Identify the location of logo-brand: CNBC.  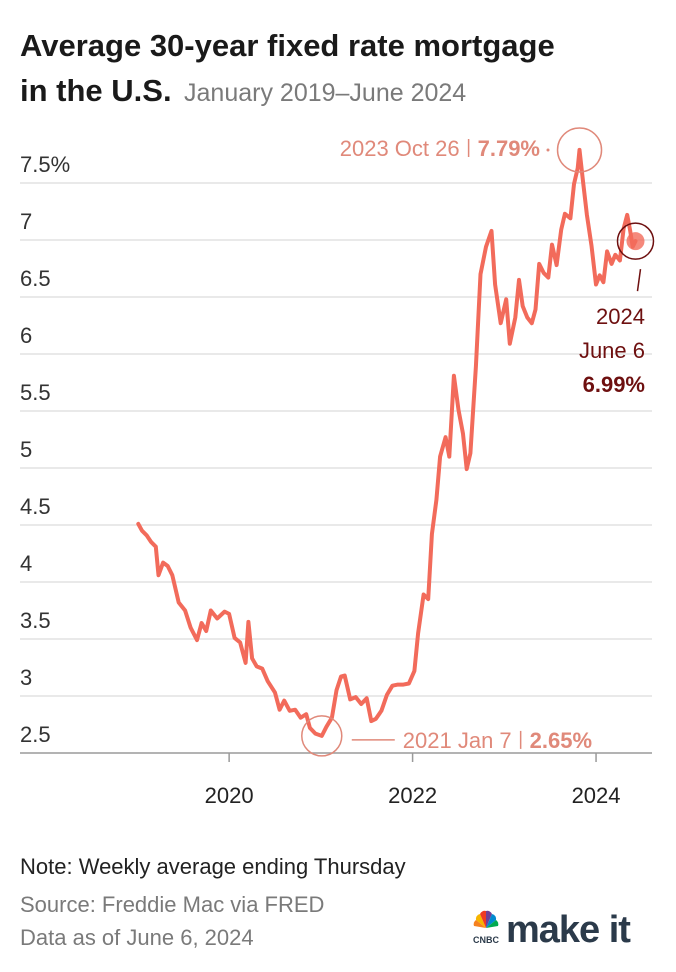
(486, 940).